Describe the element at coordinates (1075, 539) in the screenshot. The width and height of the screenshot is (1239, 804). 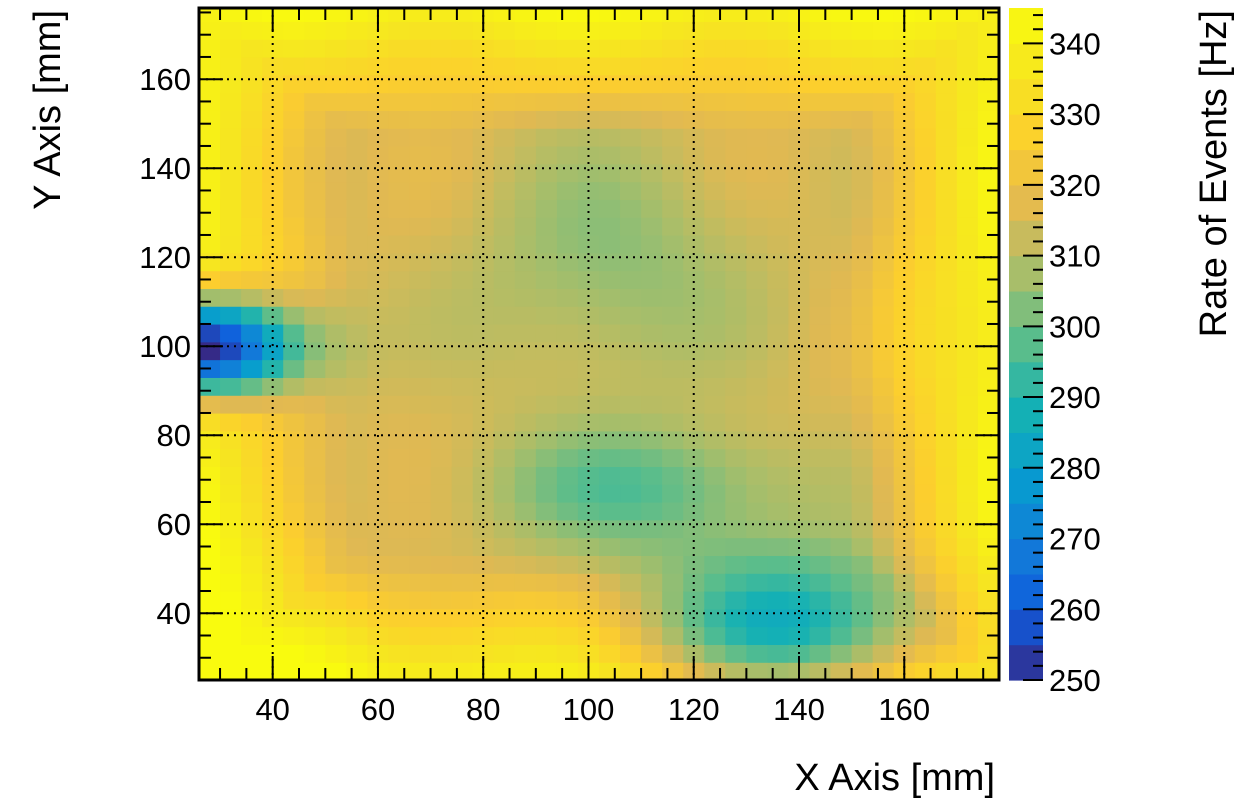
I see `color-bar-tick-label: 270` at that location.